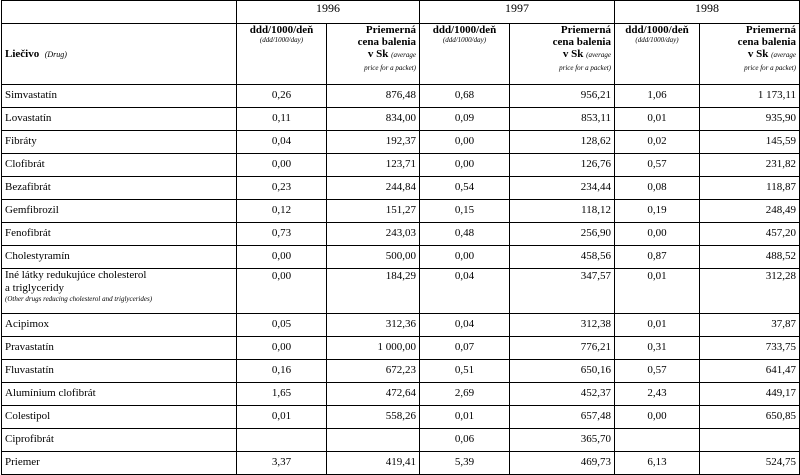 The height and width of the screenshot is (475, 800). Describe the element at coordinates (464, 463) in the screenshot. I see `ddd-value-cell: 5,39` at that location.